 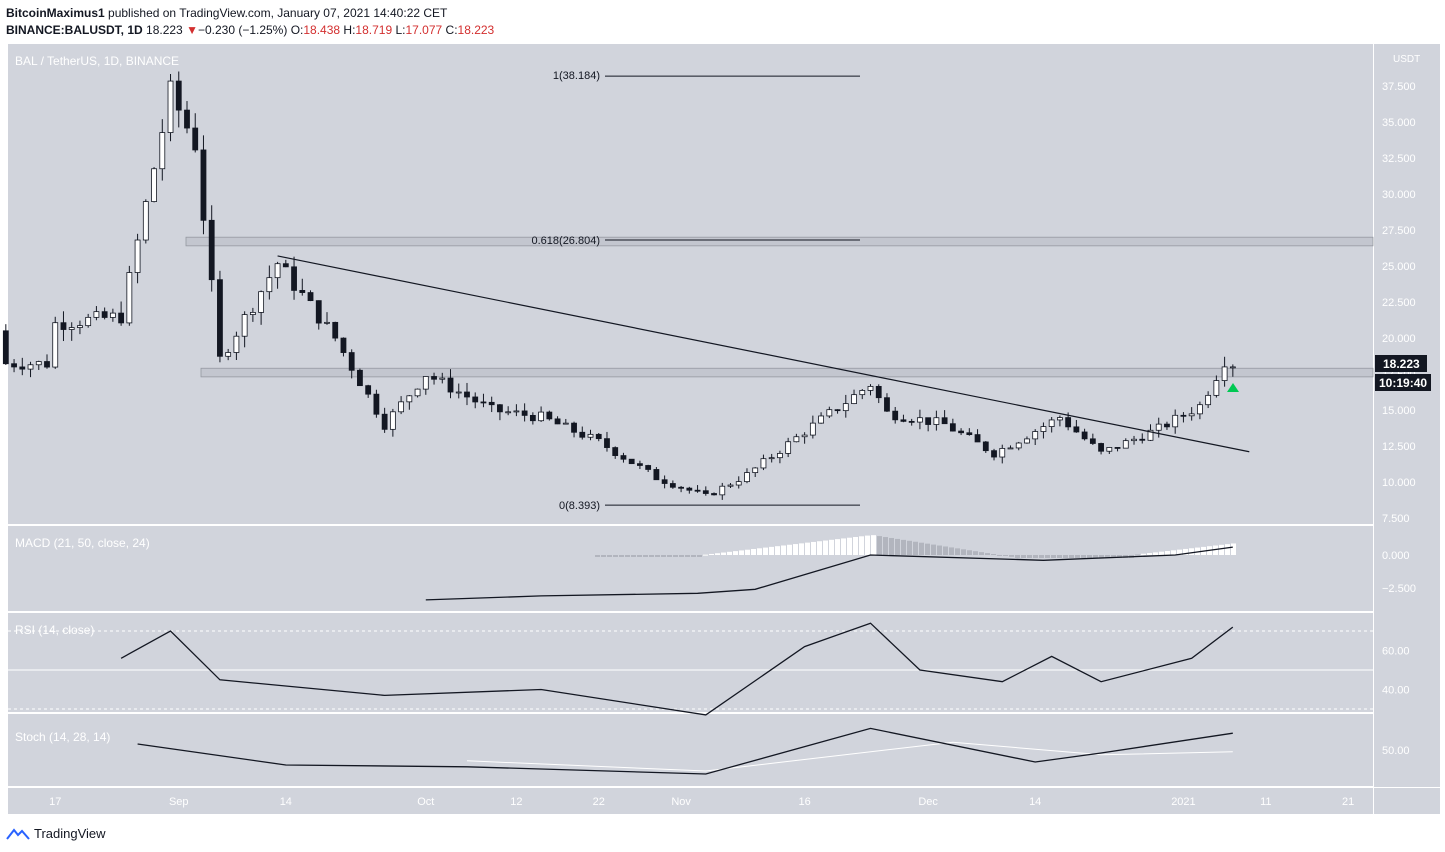 What do you see at coordinates (1399, 159) in the screenshot?
I see `price-tick-label: 32.500` at bounding box center [1399, 159].